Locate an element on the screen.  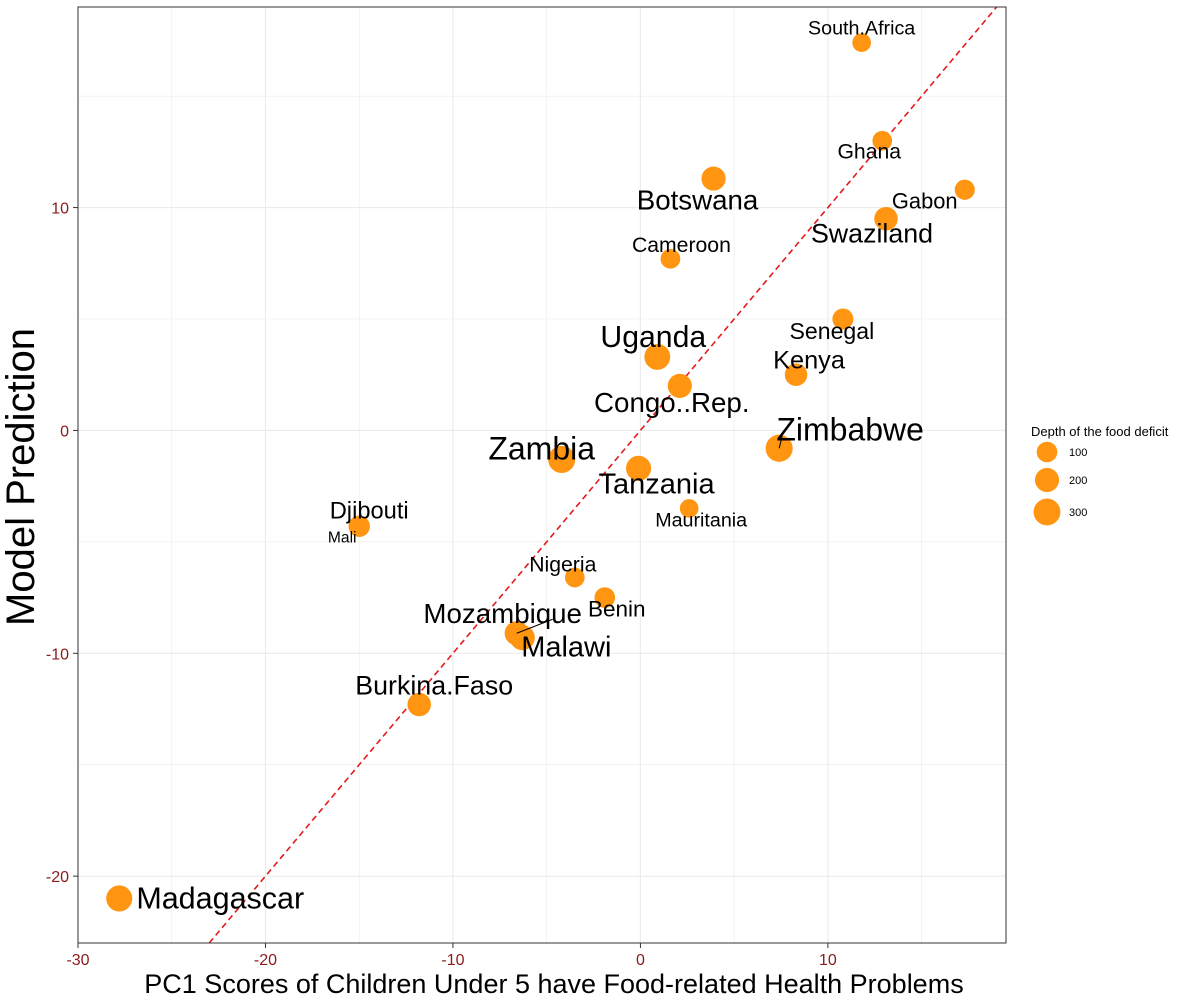
data-point-madagascar is located at coordinates (119, 898).